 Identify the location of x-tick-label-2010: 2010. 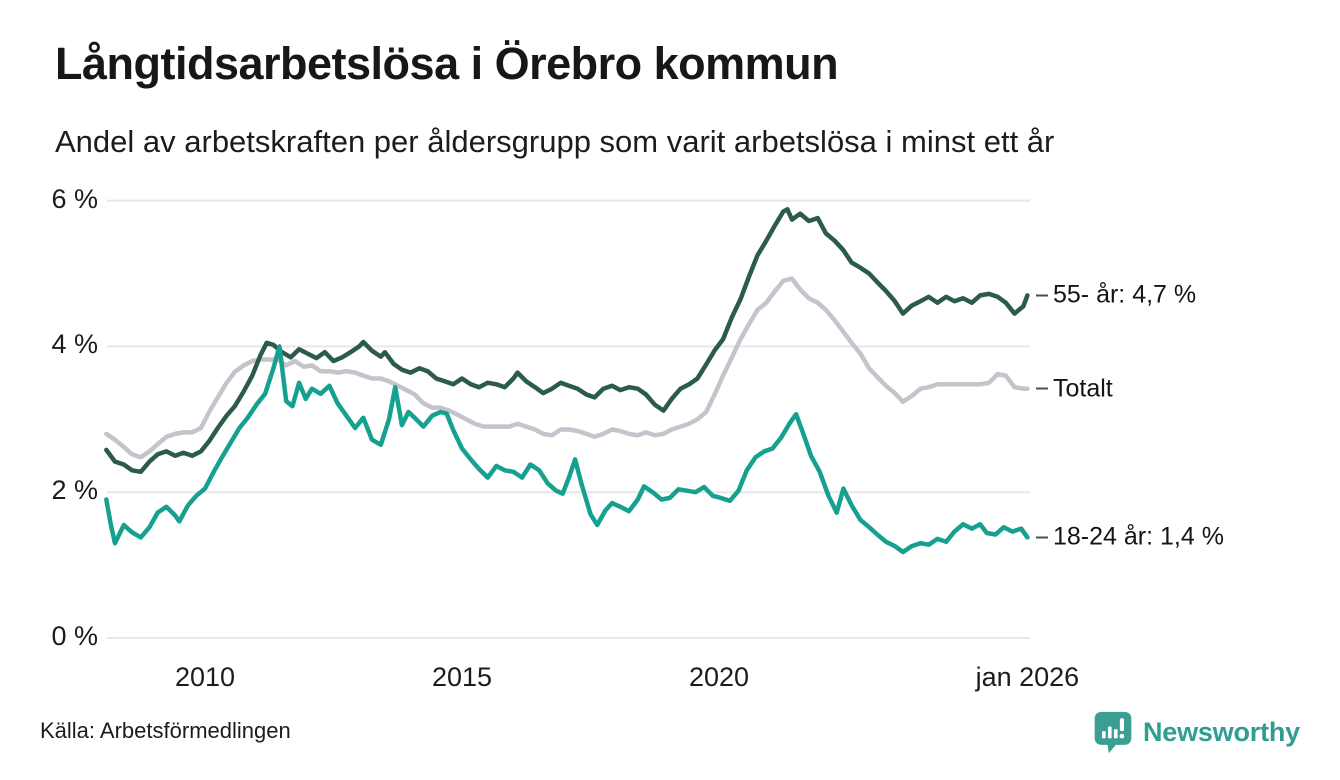
(205, 677).